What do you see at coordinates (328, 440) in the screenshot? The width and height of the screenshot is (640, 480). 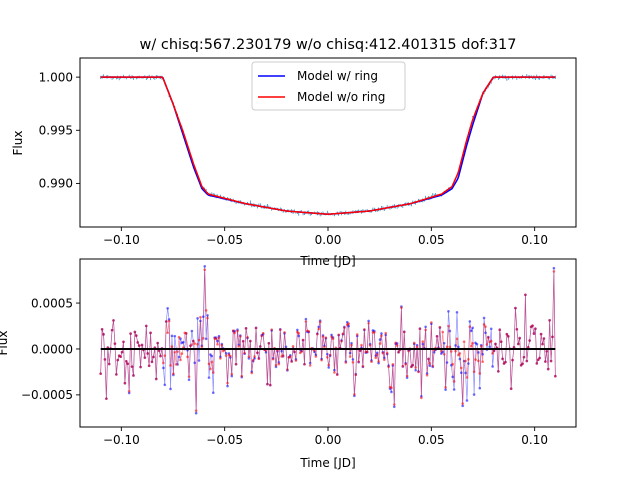 I see `bottom-x-tick-label: 0.00` at bounding box center [328, 440].